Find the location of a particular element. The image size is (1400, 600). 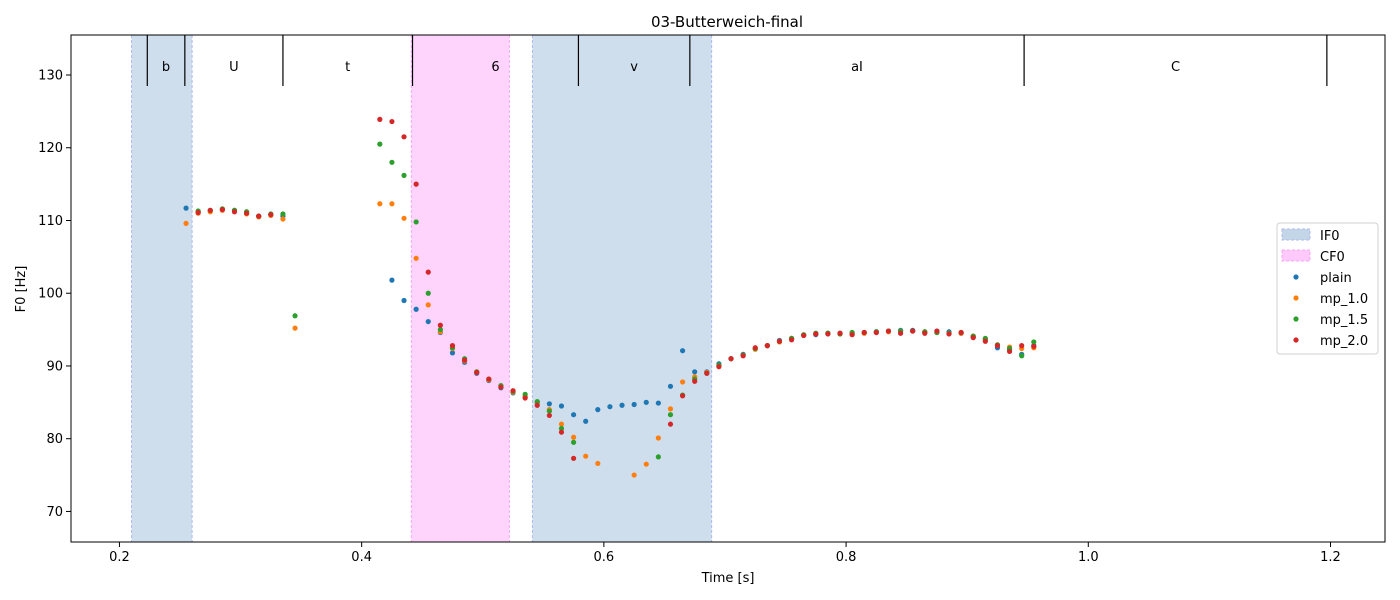

y-tick-label: 110 is located at coordinates (50, 221).